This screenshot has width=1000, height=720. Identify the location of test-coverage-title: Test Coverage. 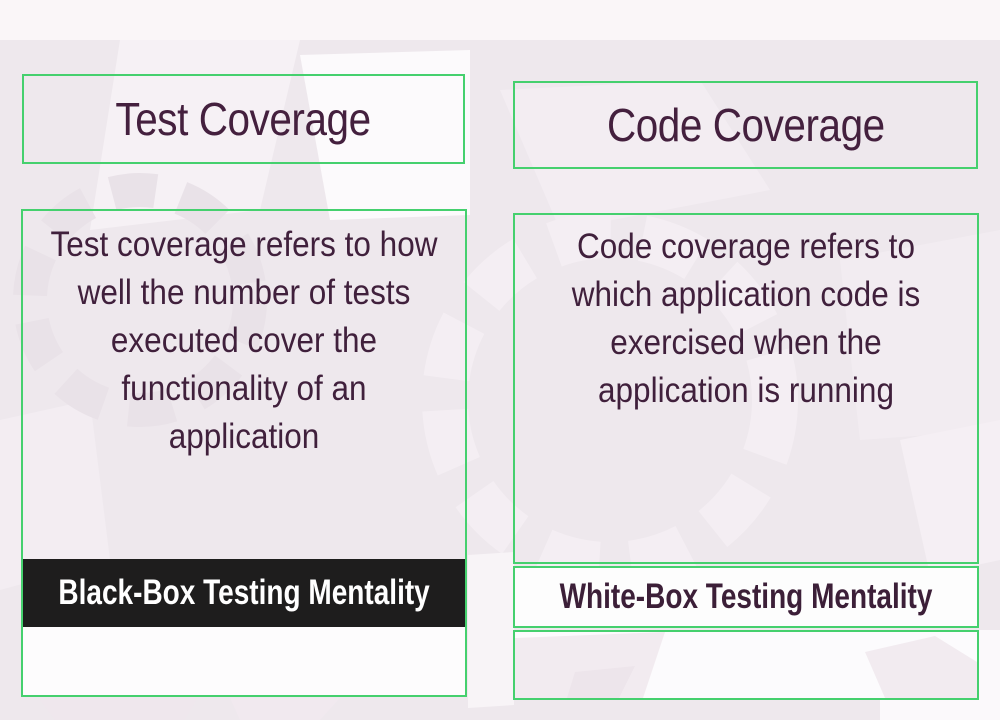
(243, 119).